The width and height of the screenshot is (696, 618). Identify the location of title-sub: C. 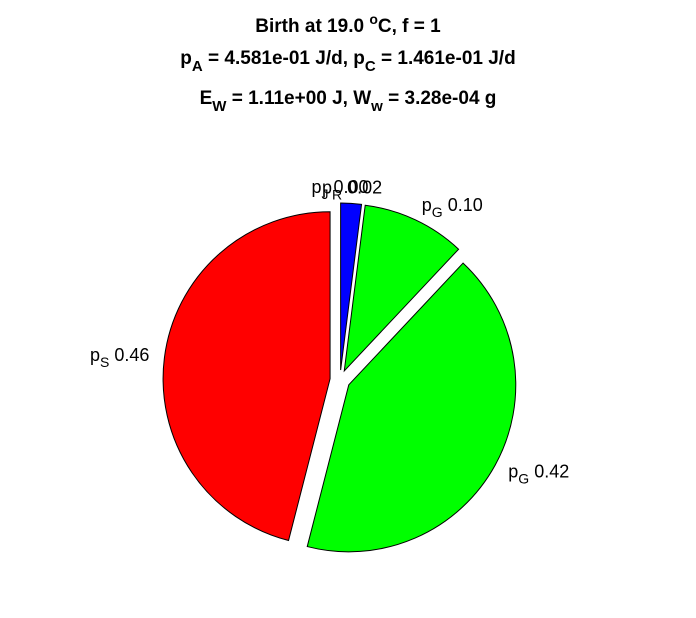
(370, 66).